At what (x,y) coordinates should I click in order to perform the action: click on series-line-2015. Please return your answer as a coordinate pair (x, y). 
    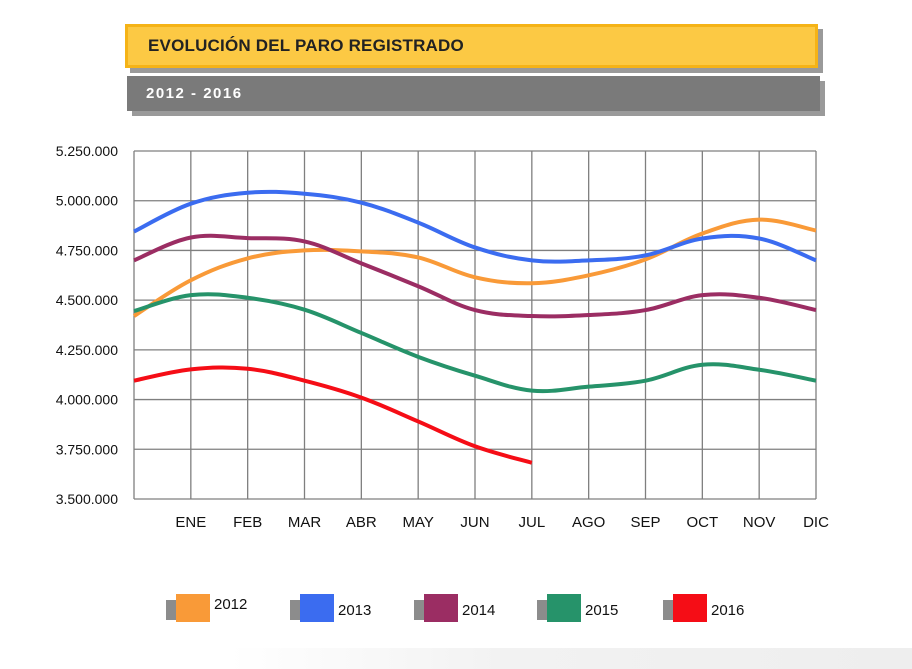
    Looking at the image, I should click on (475, 343).